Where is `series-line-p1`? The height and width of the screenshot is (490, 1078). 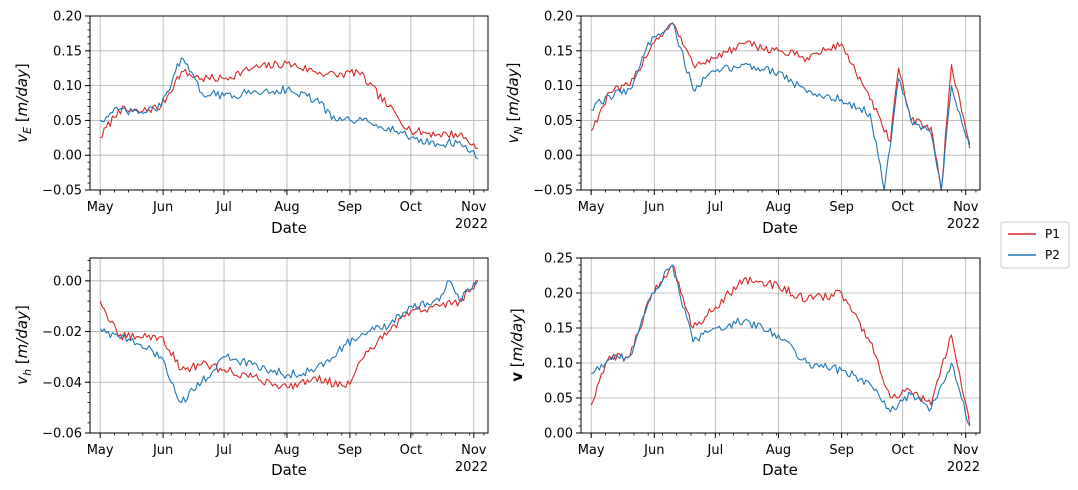 series-line-p1 is located at coordinates (288, 335).